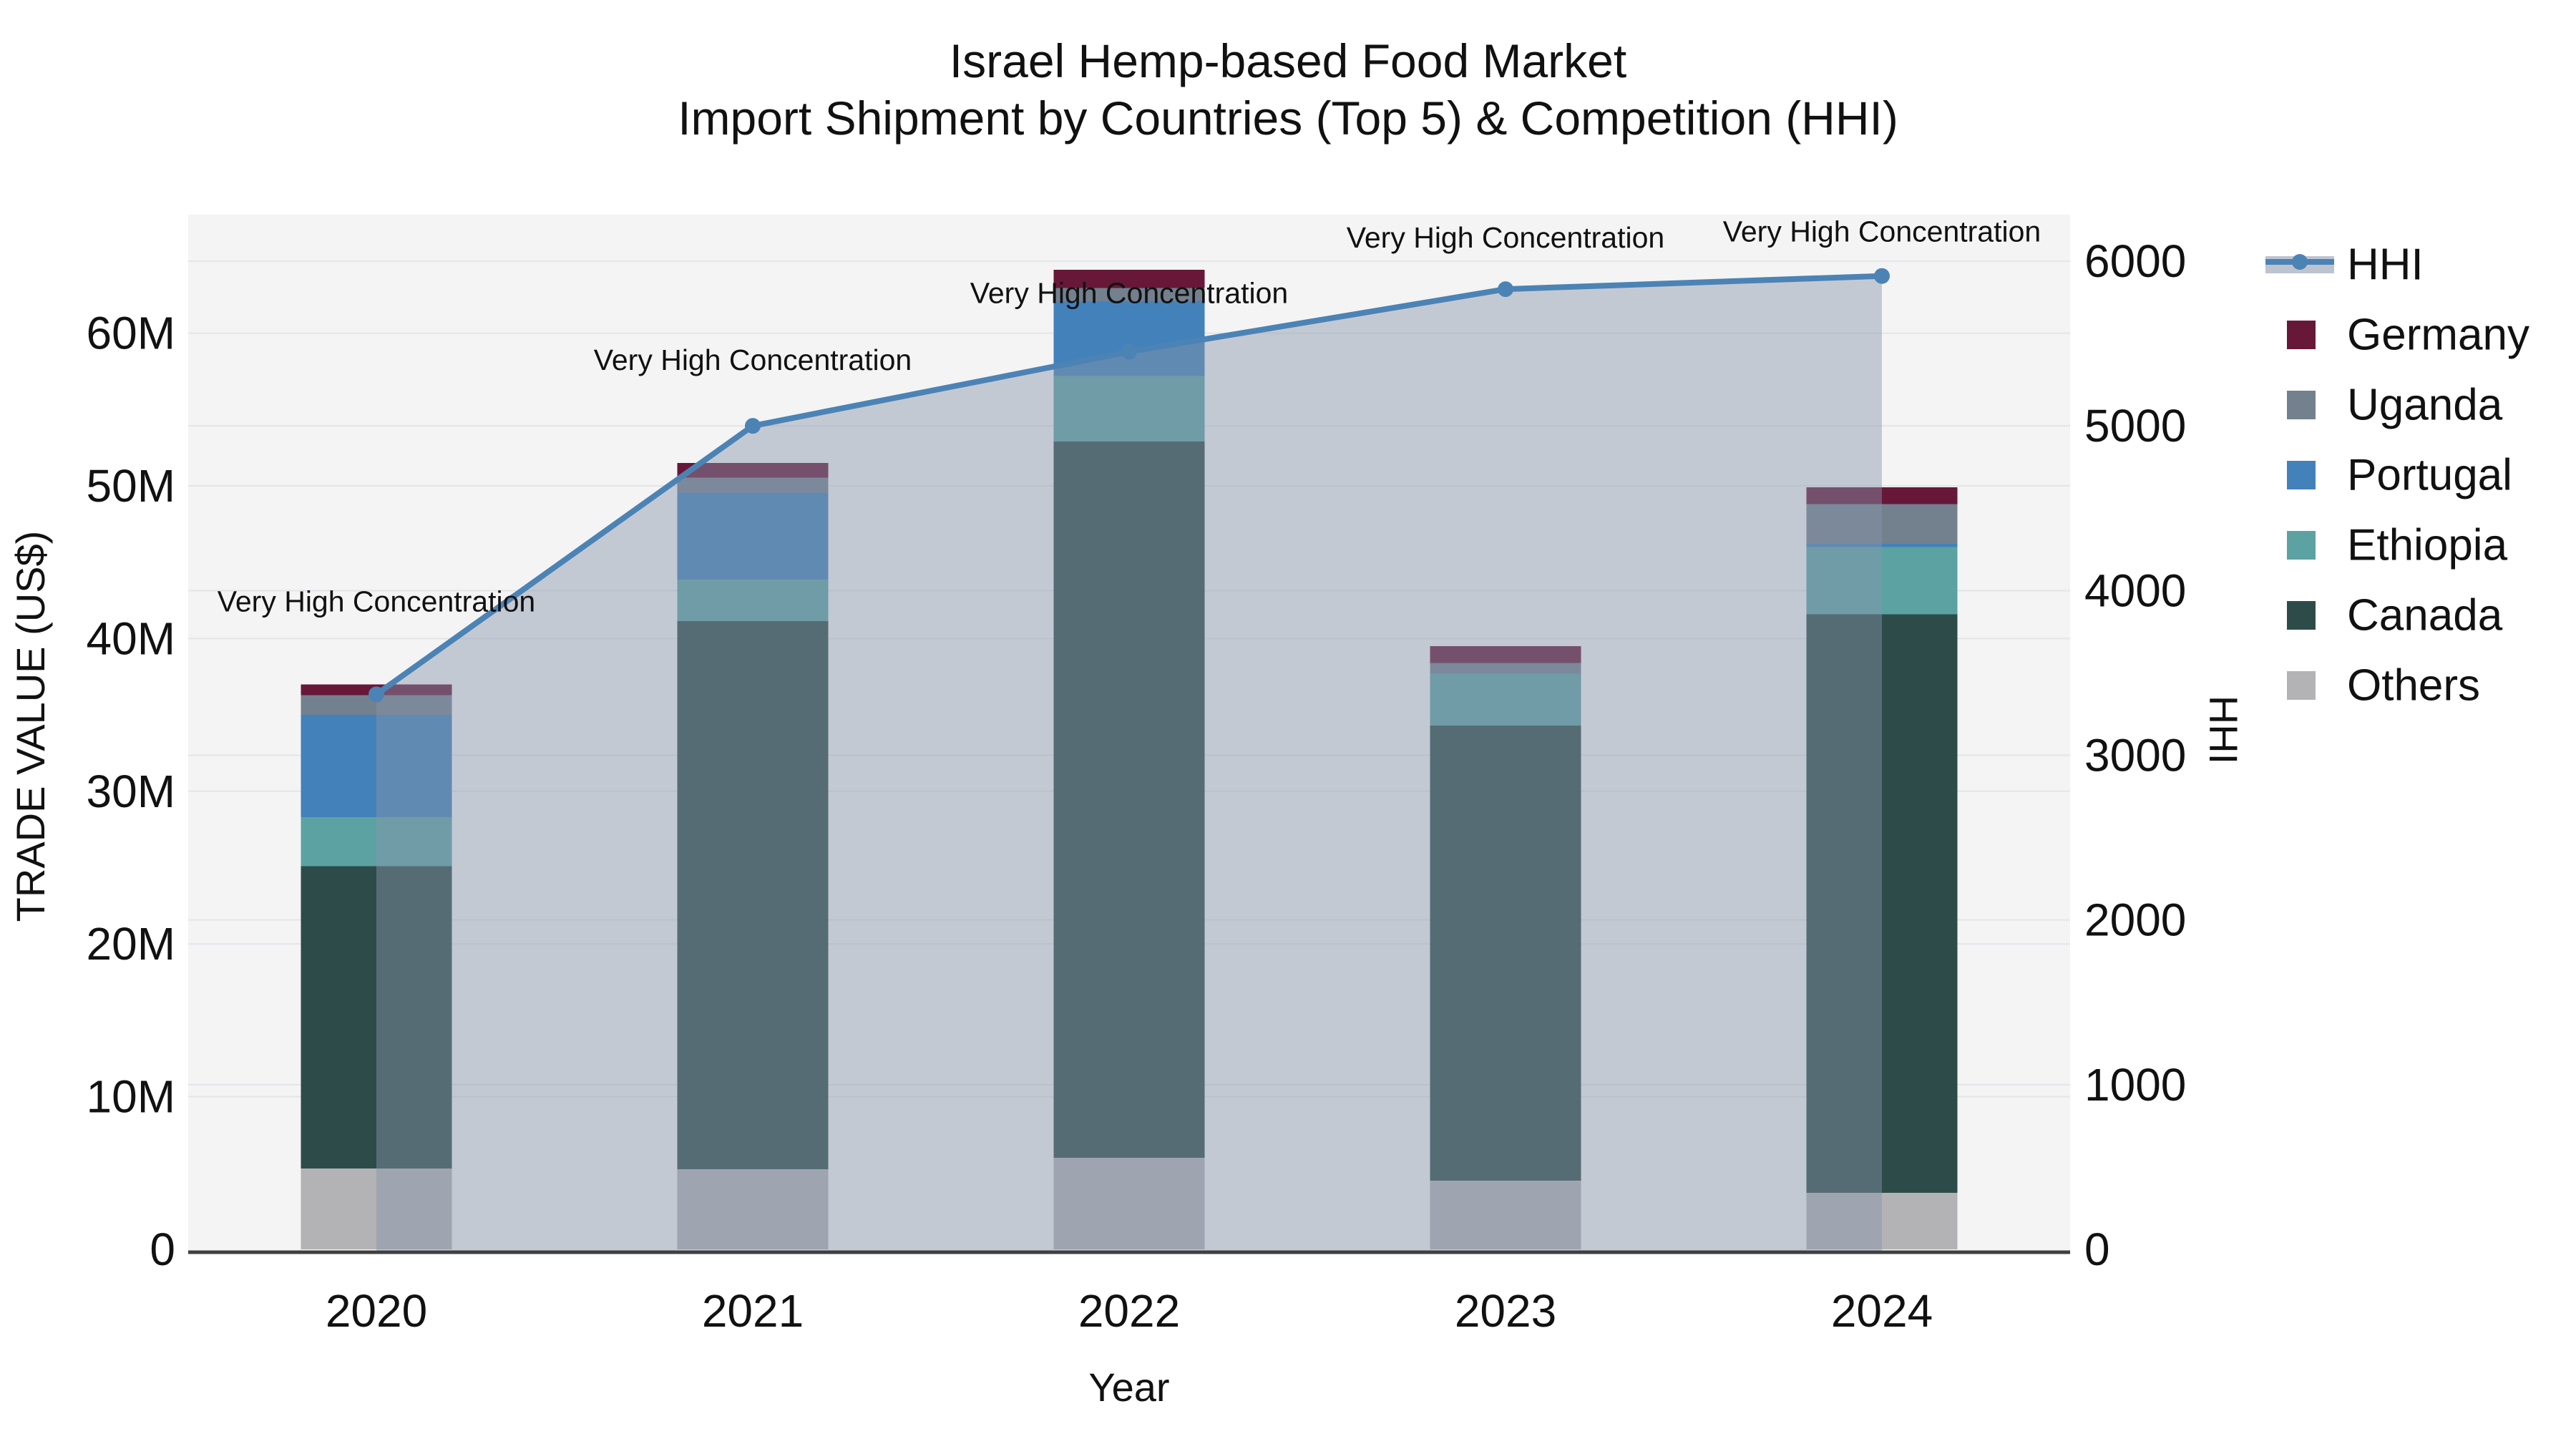 This screenshot has width=2576, height=1449. What do you see at coordinates (1505, 1214) in the screenshot?
I see `bar-segment-2023-others` at bounding box center [1505, 1214].